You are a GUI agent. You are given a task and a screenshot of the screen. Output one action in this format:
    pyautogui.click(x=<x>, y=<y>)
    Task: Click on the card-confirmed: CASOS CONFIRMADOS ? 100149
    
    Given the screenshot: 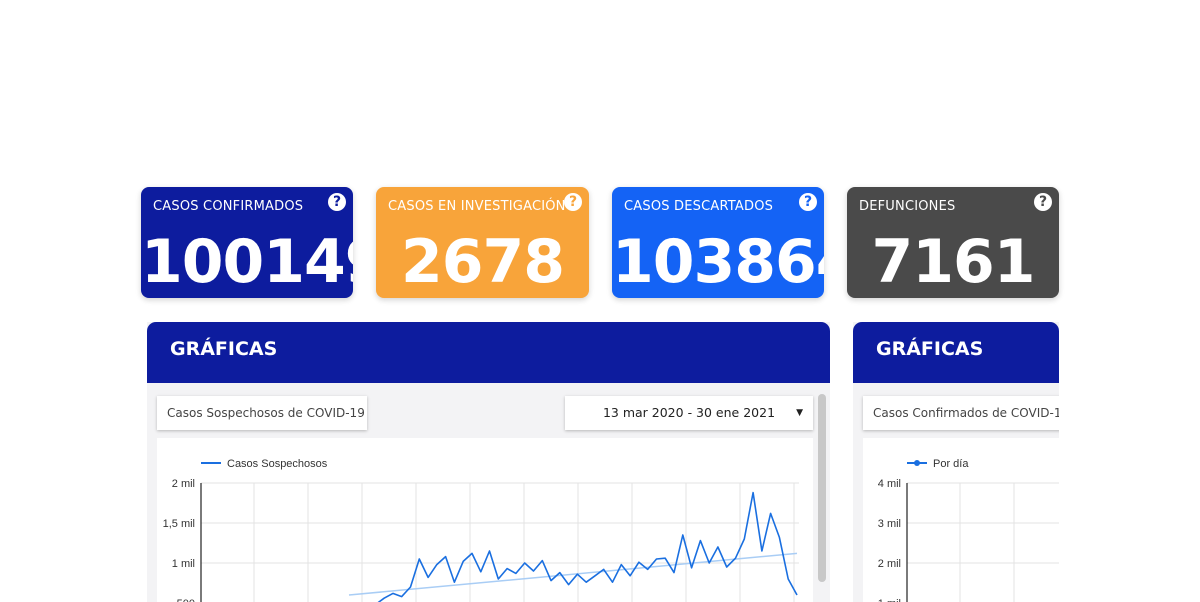 What is the action you would take?
    pyautogui.click(x=247, y=242)
    